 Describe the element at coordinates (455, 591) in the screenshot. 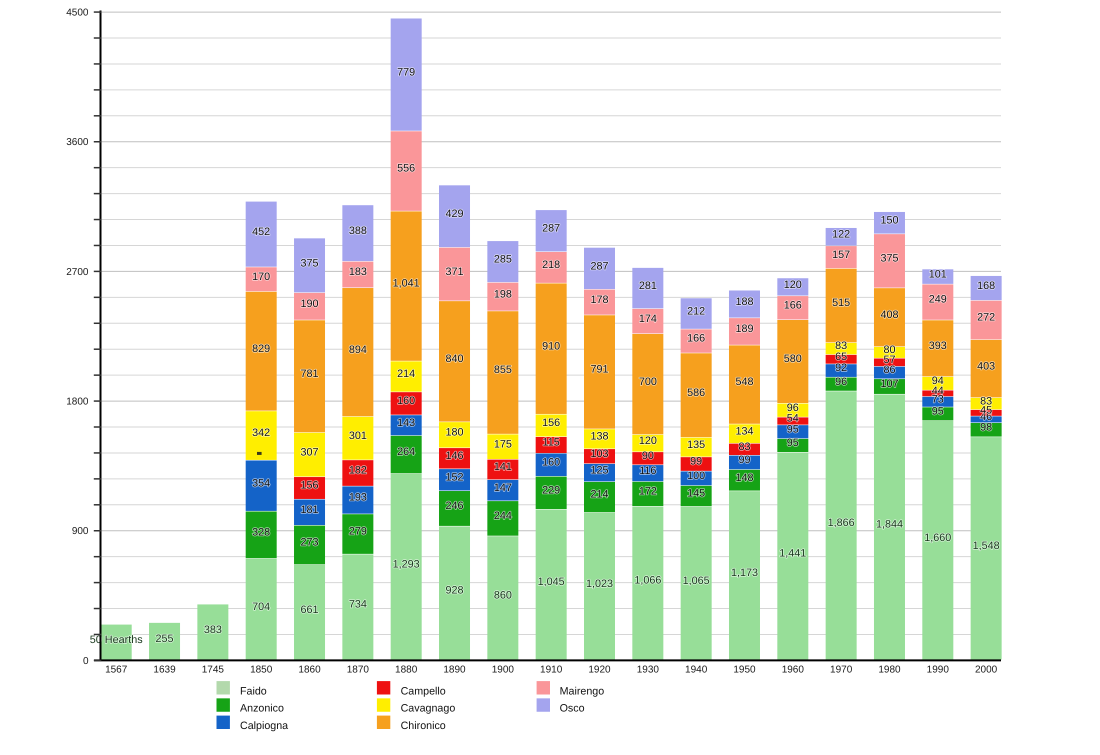

I see `svg-text: 928` at that location.